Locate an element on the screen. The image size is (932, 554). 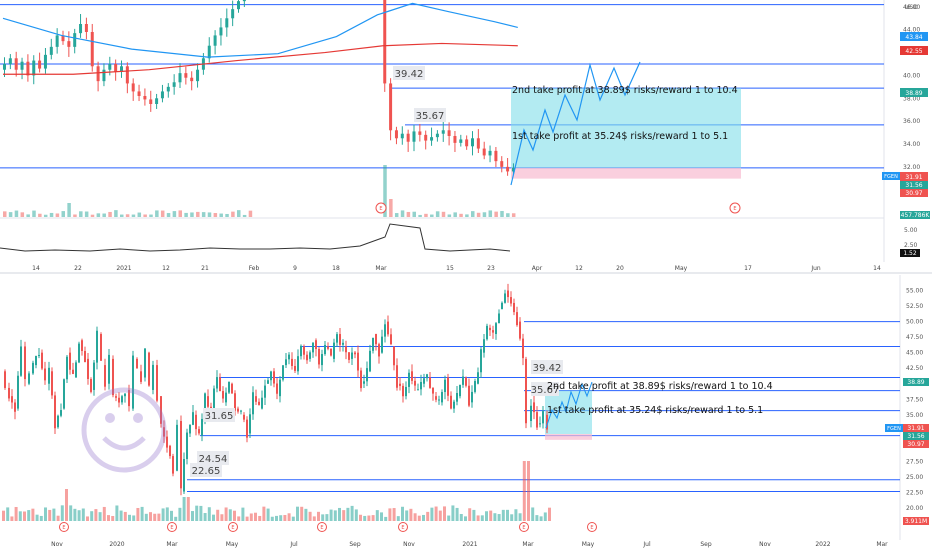
bottom-x-tick: Nov is located at coordinates (409, 544).